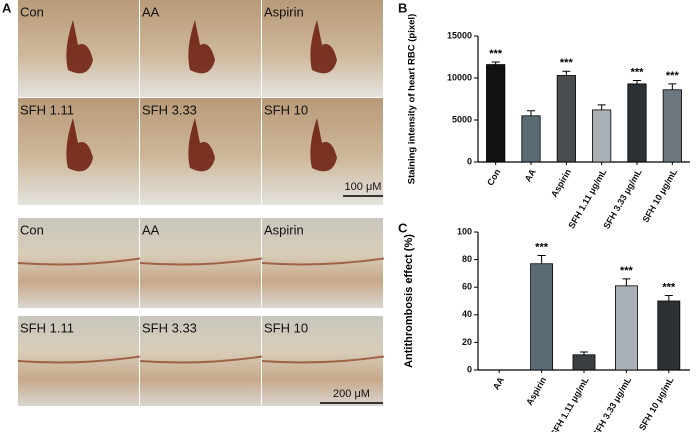 The image size is (697, 432). I want to click on scale-bar-label: 200 μM, so click(351, 394).